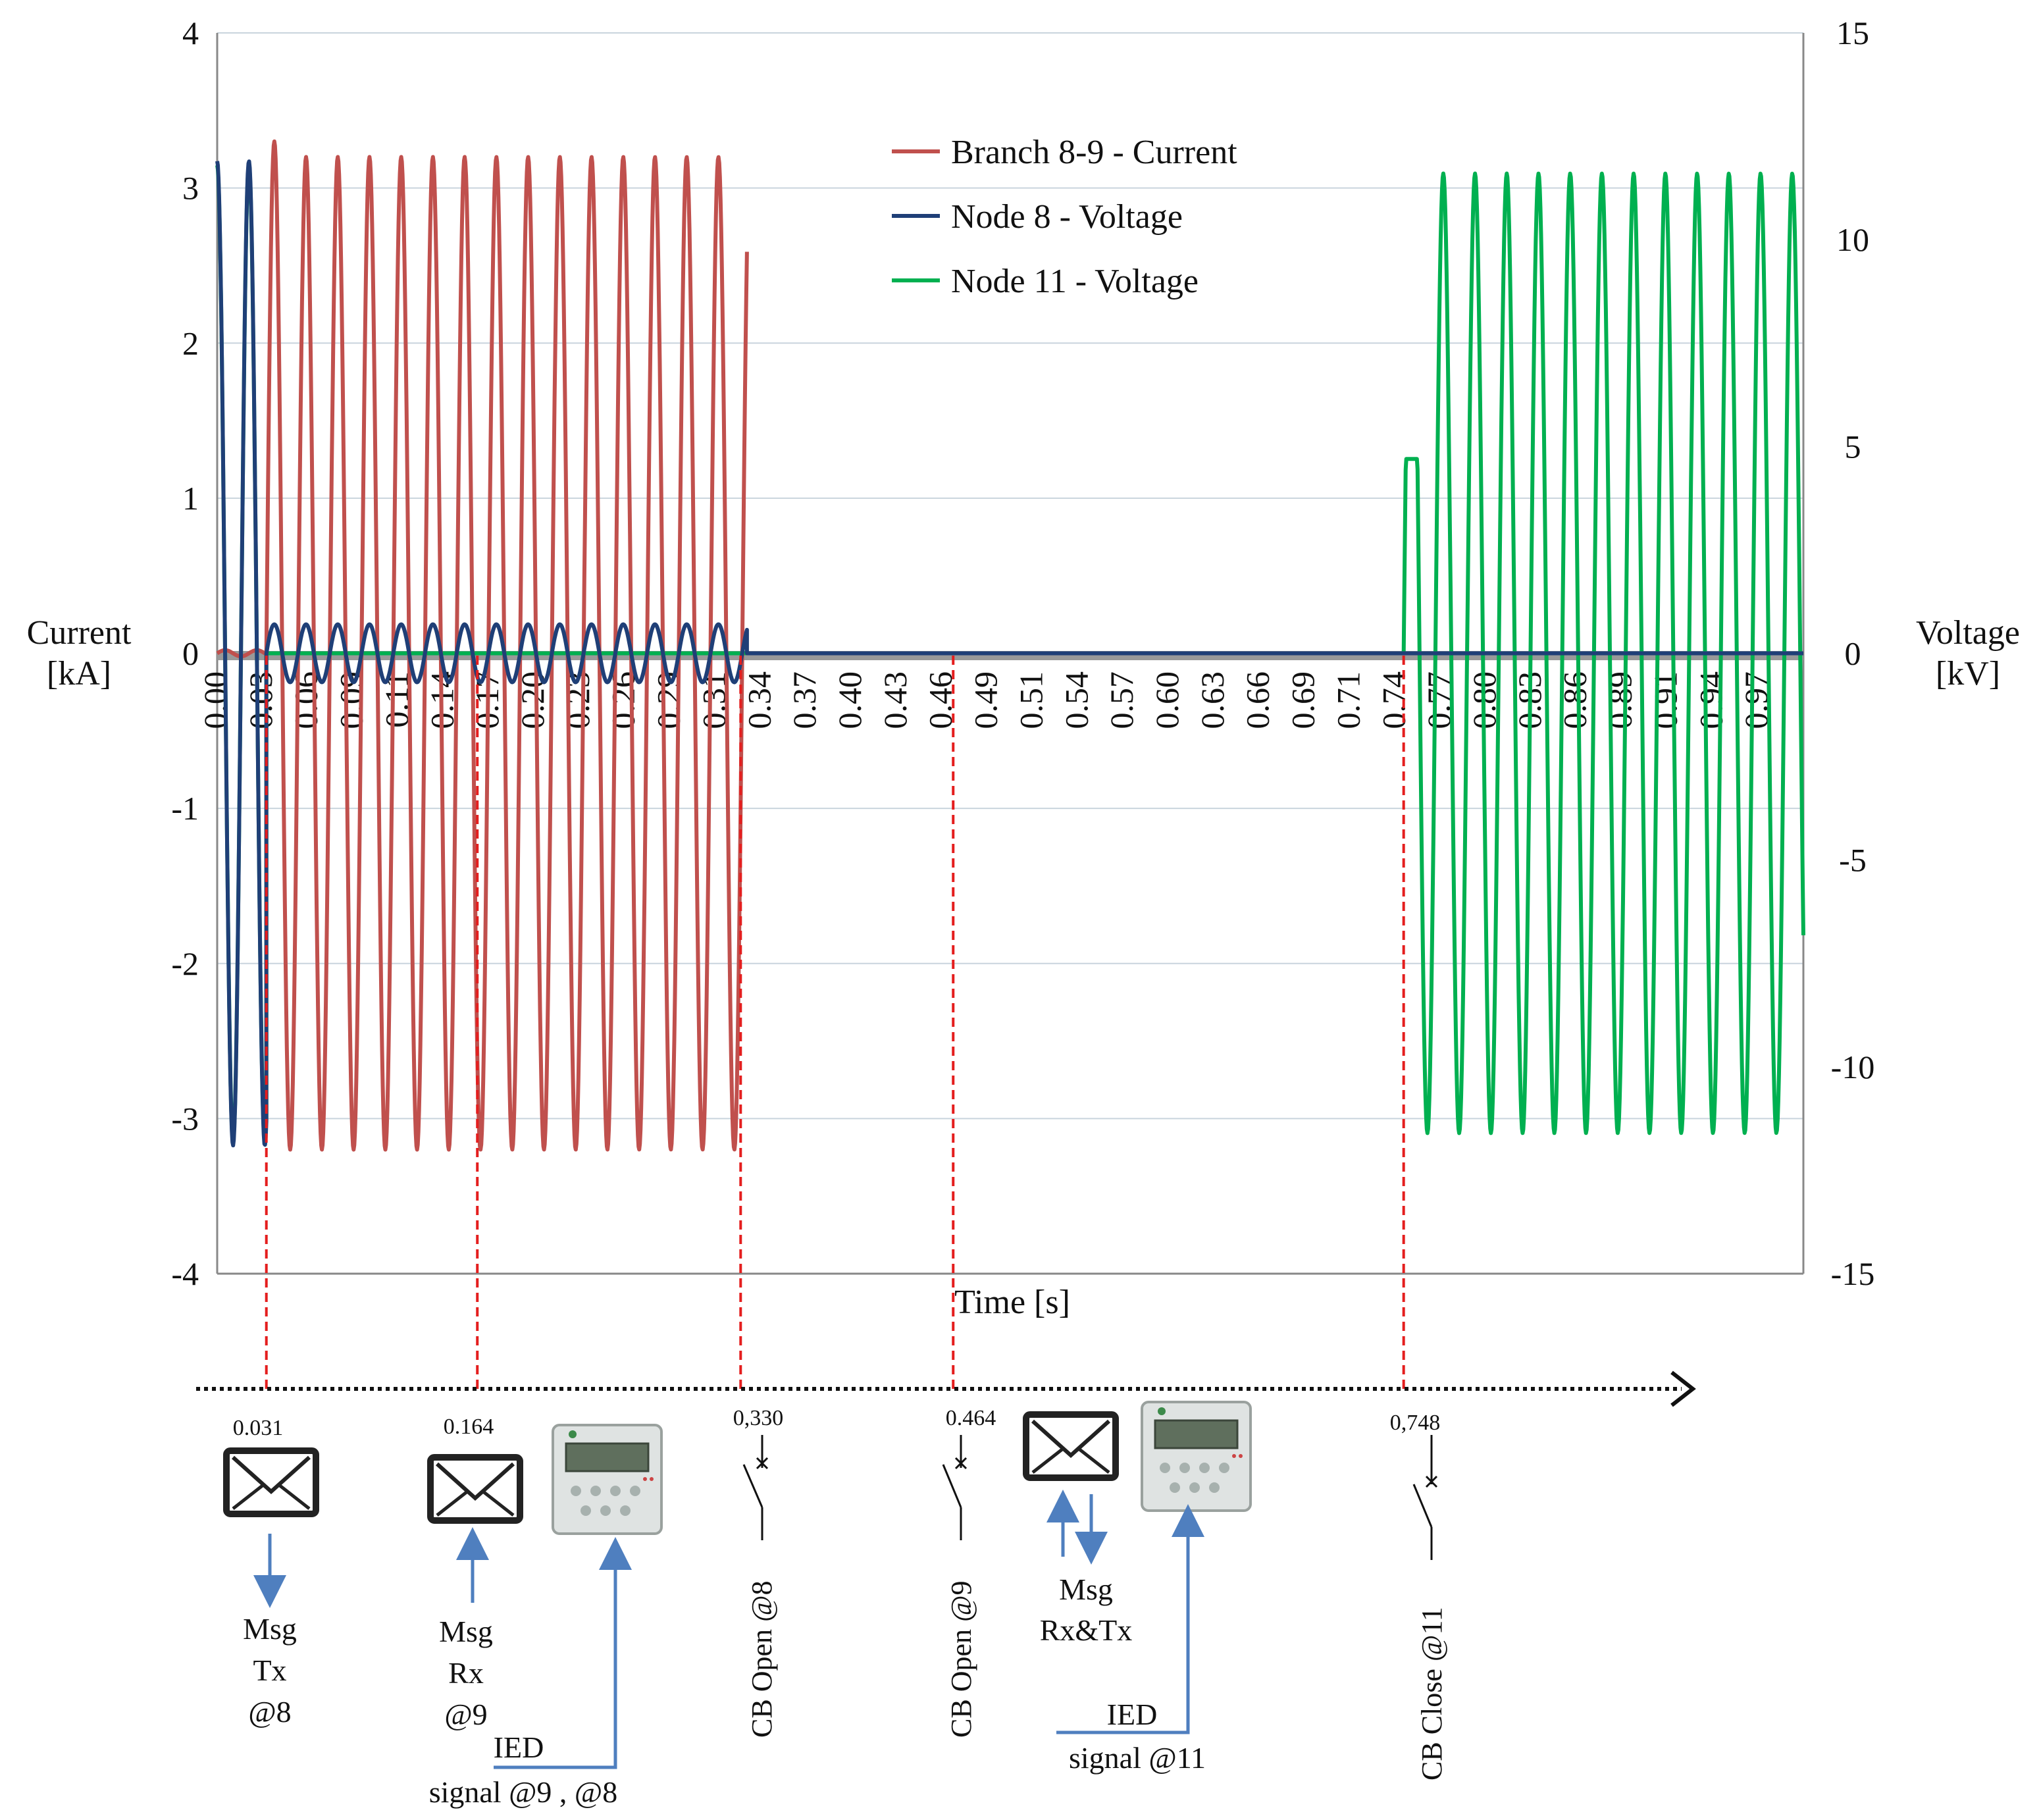 Image resolution: width=2039 pixels, height=1820 pixels. I want to click on left-tick-labels: 4 3 2 1 0 -1 -2 -3 -4, so click(185, 653).